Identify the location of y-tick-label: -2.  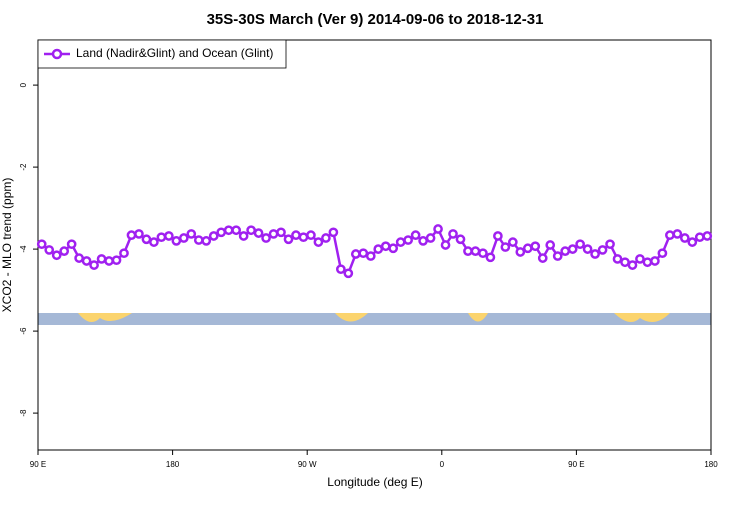
(23, 167).